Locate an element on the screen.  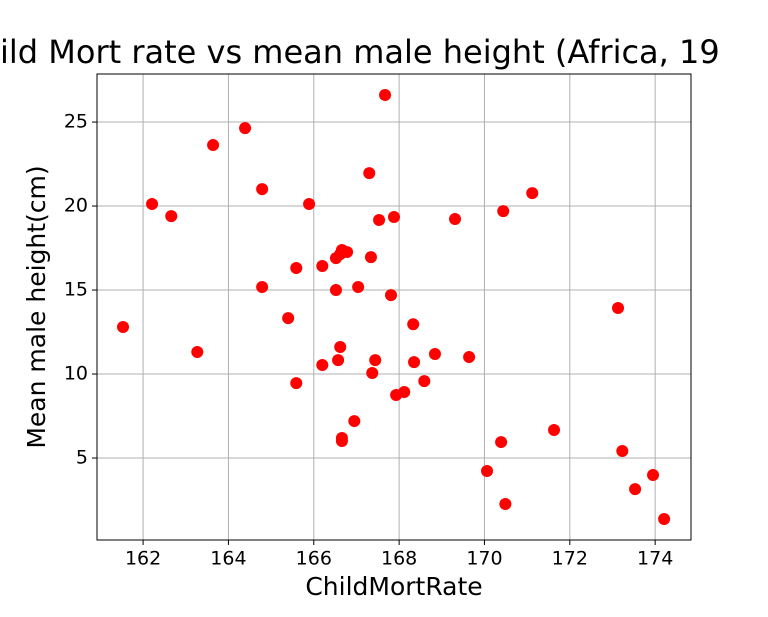
x-tick-label: 164 is located at coordinates (228, 559).